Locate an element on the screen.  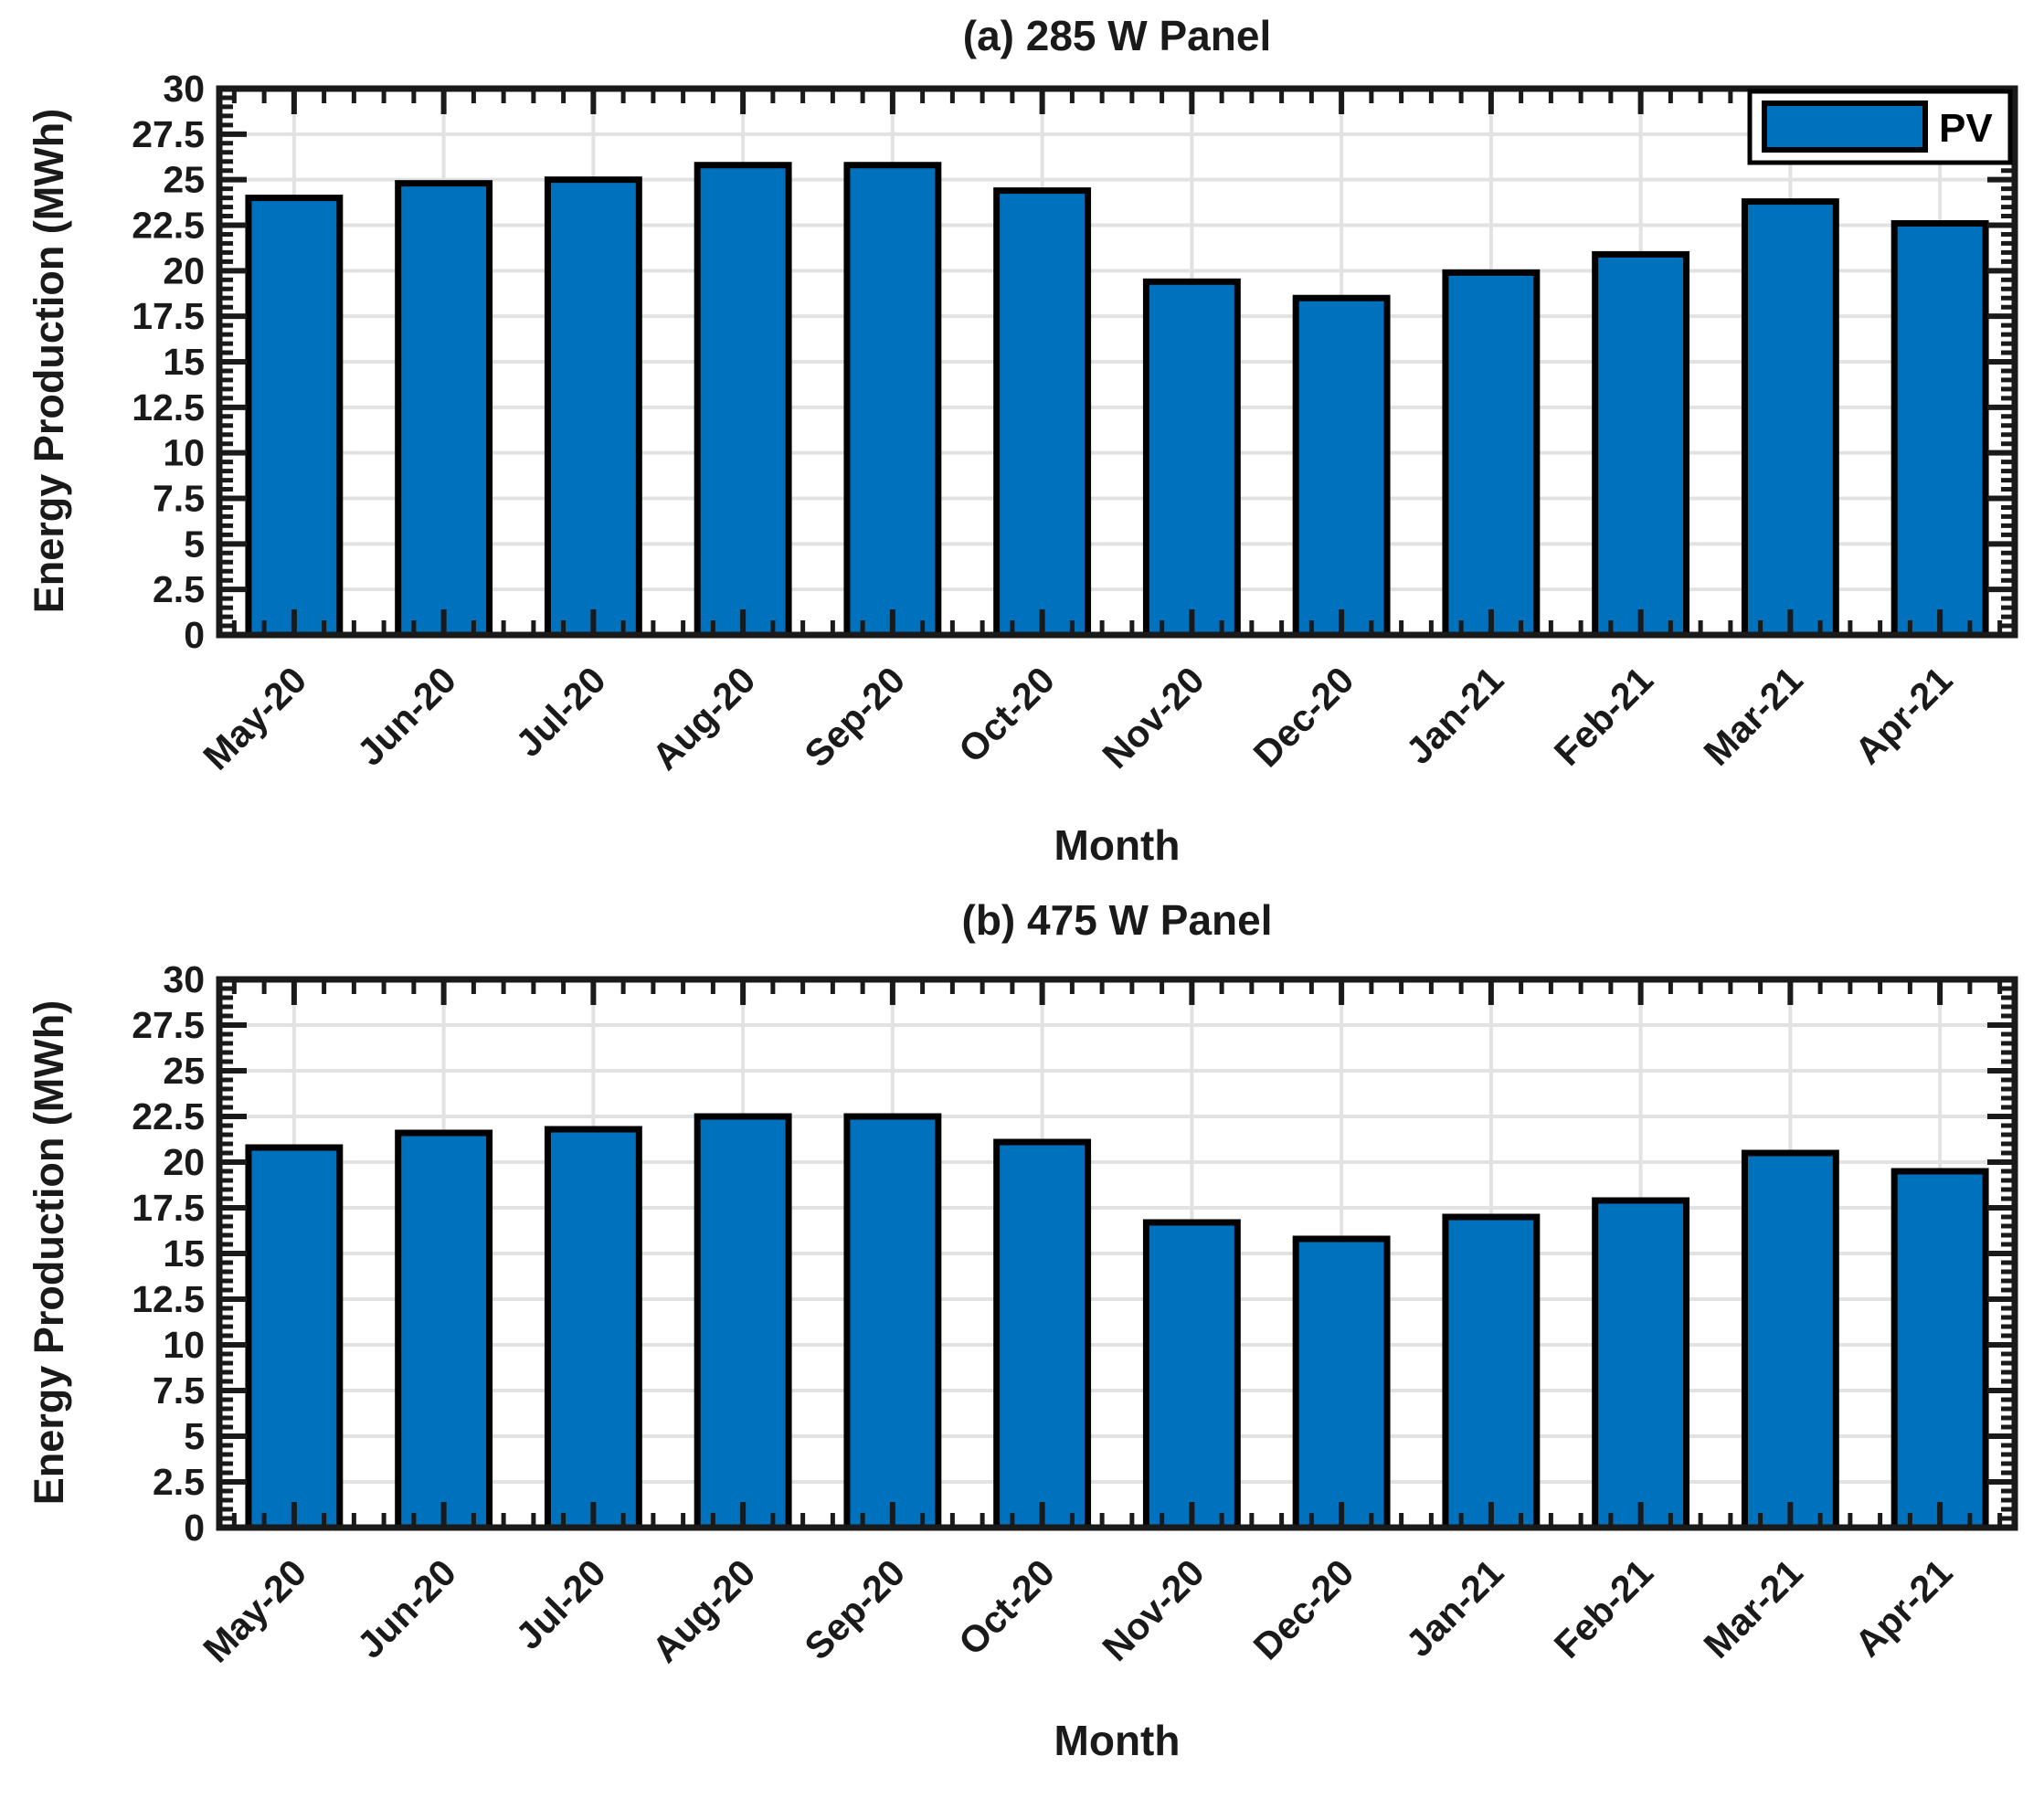
panel-a-xlabel: Month is located at coordinates (1117, 845).